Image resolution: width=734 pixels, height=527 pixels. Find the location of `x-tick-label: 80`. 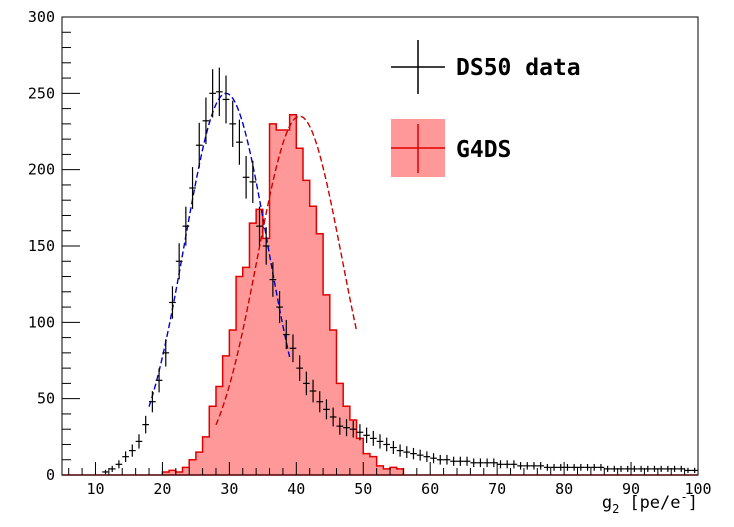

x-tick-label: 80 is located at coordinates (564, 489).